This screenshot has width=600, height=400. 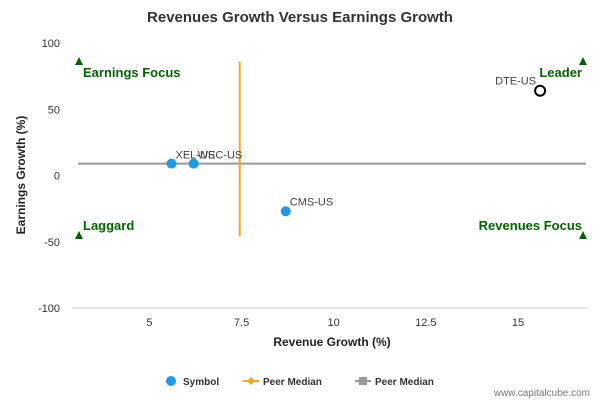 What do you see at coordinates (52, 243) in the screenshot?
I see `y-tick-label: -50` at bounding box center [52, 243].